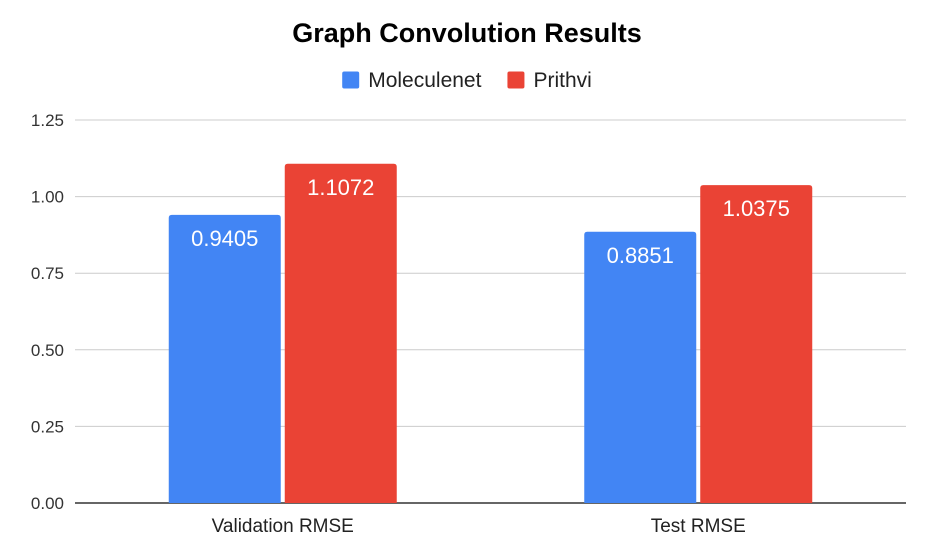 The width and height of the screenshot is (929, 558). Describe the element at coordinates (47, 120) in the screenshot. I see `y-tick-label: 1.25` at that location.